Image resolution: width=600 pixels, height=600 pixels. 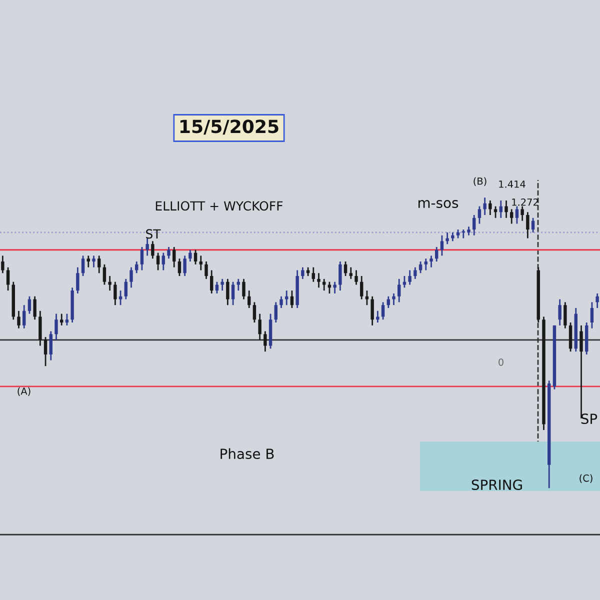 I want to click on annotation: Phase B, so click(x=247, y=454).